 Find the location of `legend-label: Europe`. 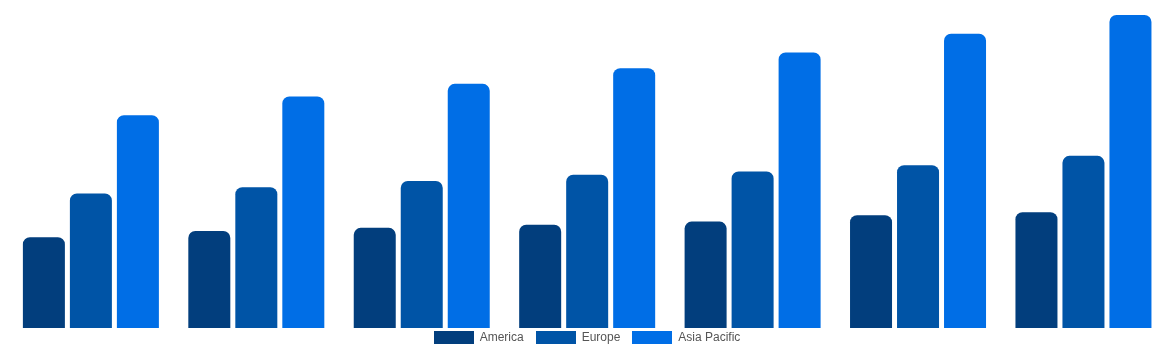

legend-label: Europe is located at coordinates (601, 337).